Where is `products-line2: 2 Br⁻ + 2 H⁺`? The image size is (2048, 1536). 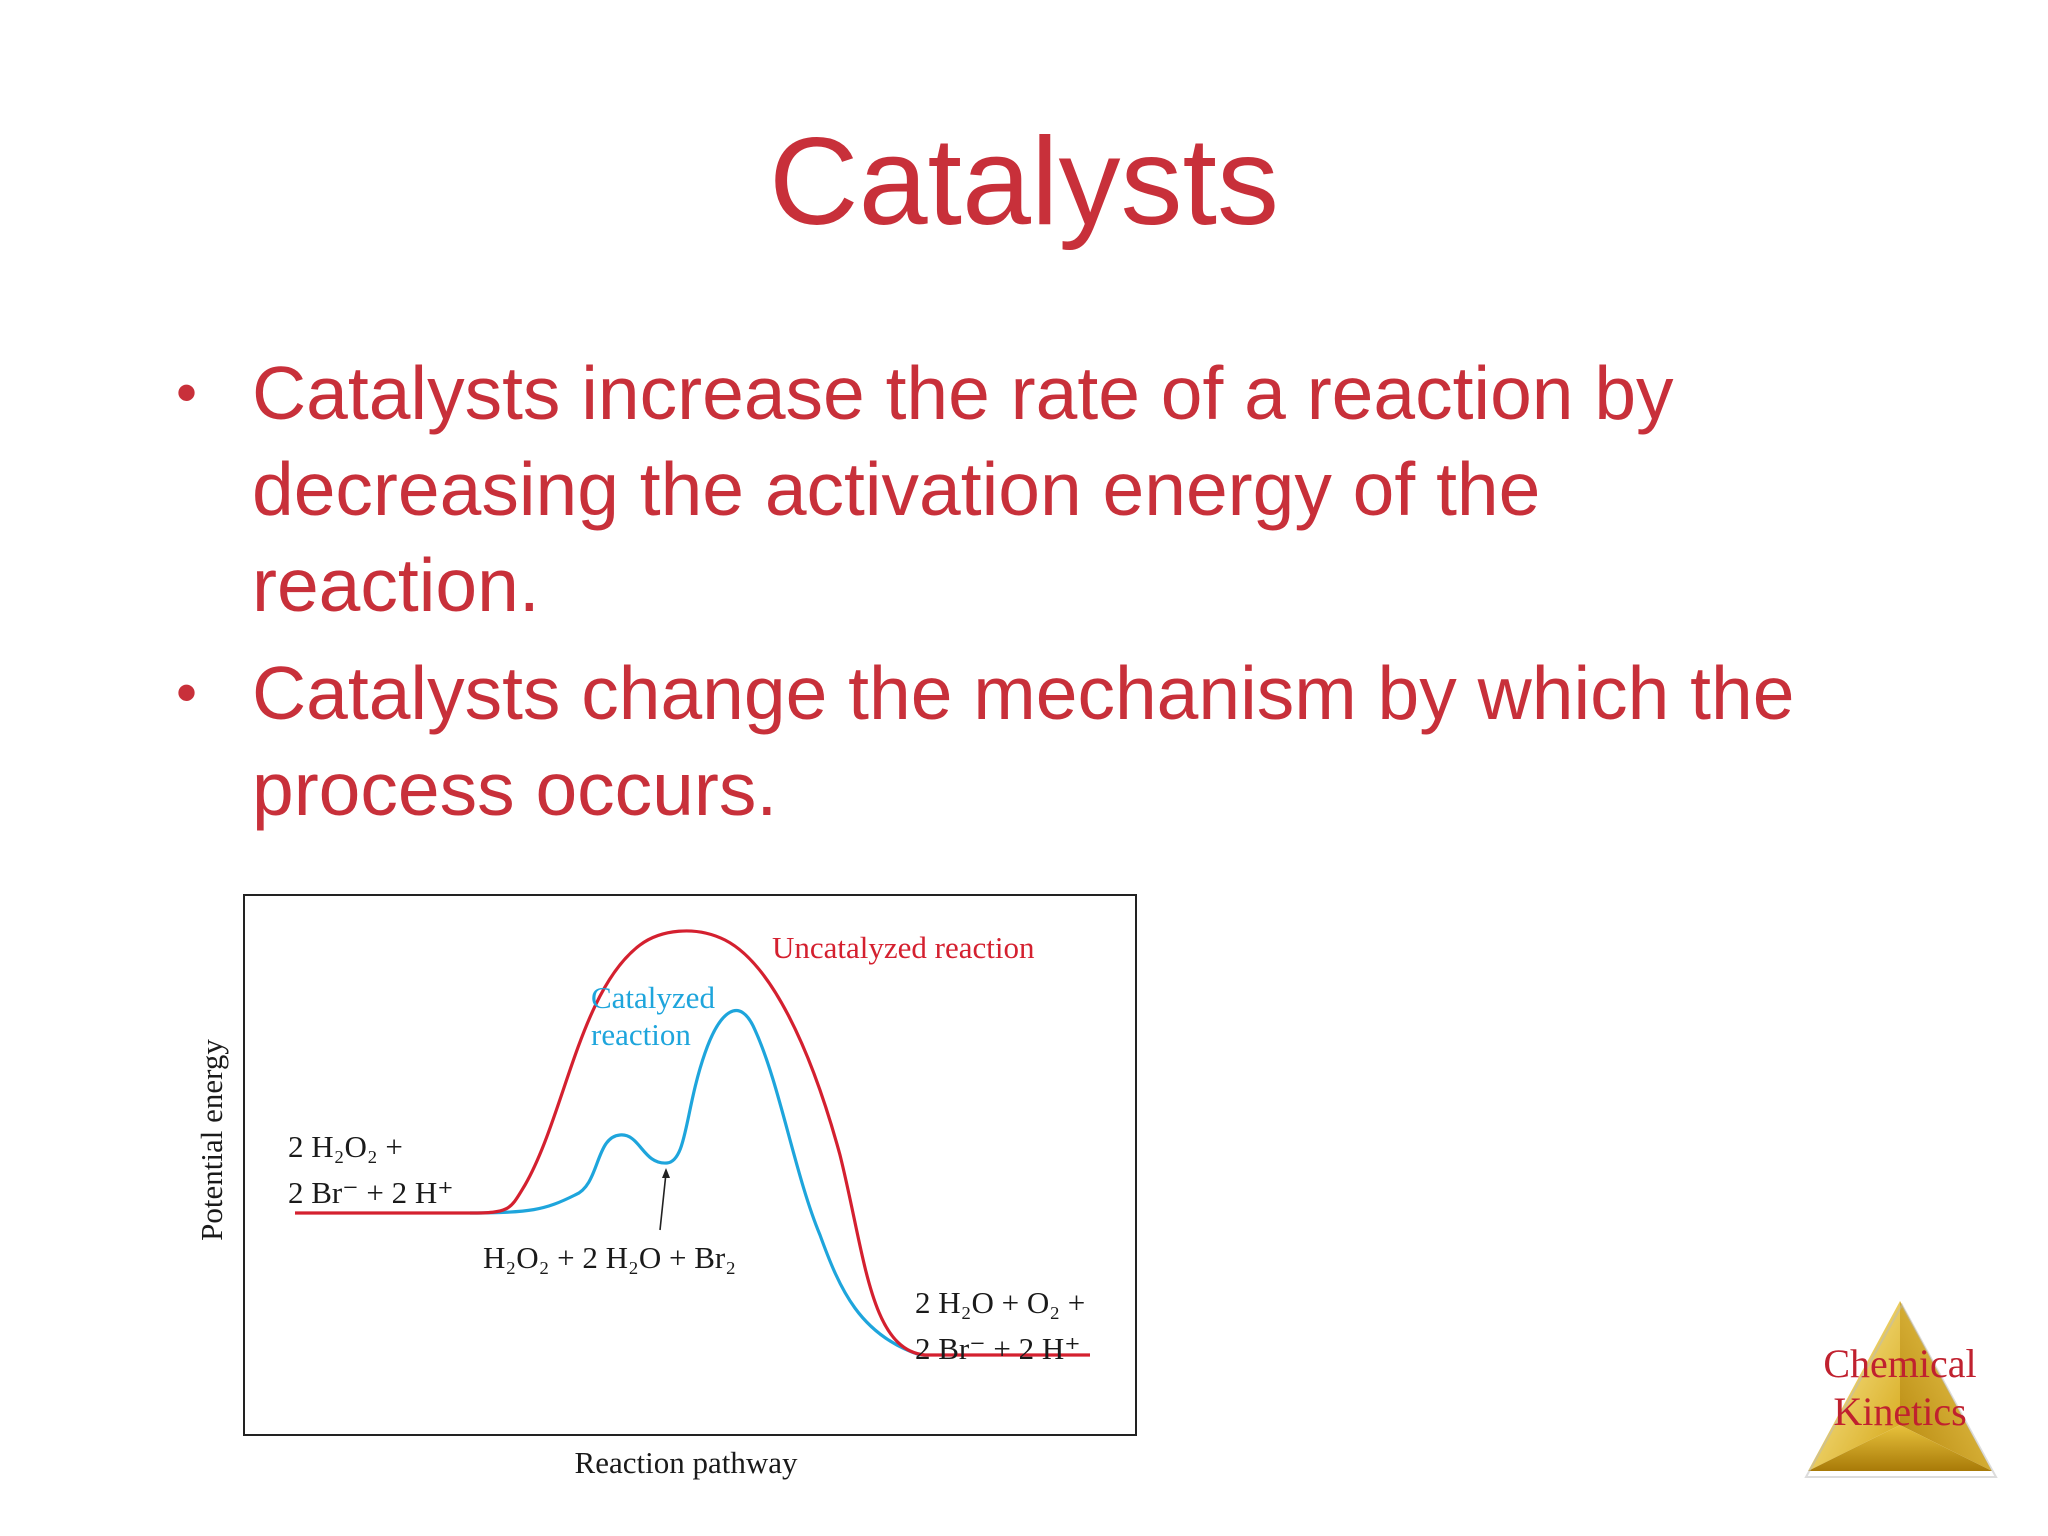 products-line2: 2 Br⁻ + 2 H⁺ is located at coordinates (998, 1348).